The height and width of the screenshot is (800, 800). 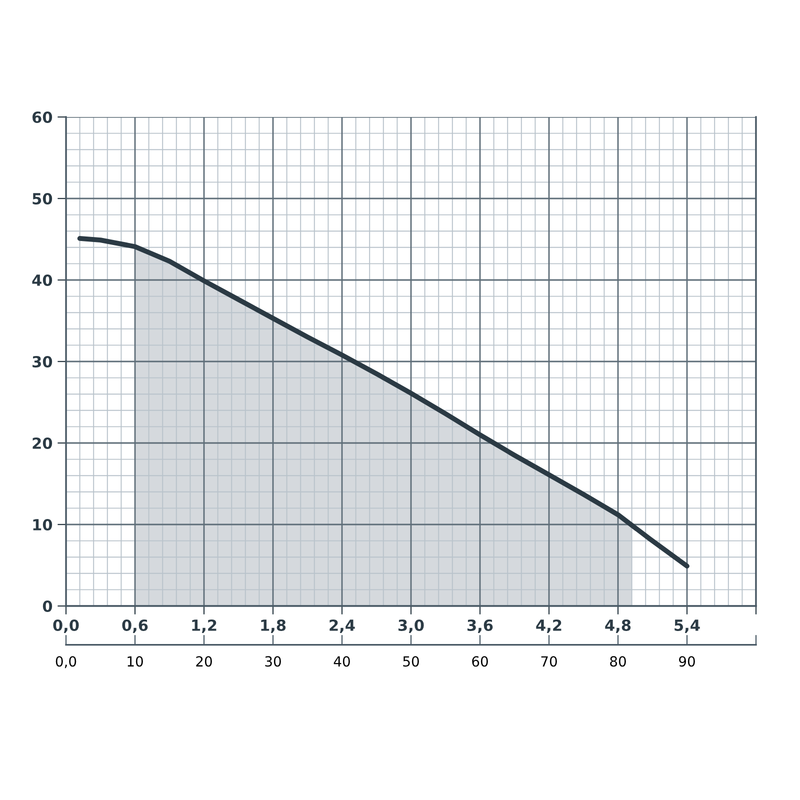 What do you see at coordinates (42, 280) in the screenshot?
I see `y-tick-label: 40` at bounding box center [42, 280].